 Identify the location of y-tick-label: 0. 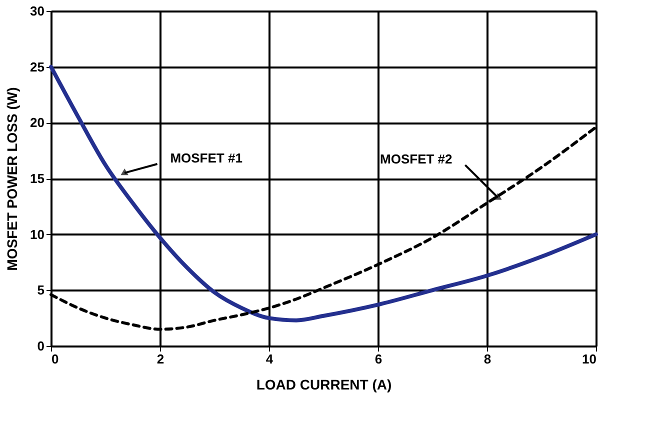
(40, 346).